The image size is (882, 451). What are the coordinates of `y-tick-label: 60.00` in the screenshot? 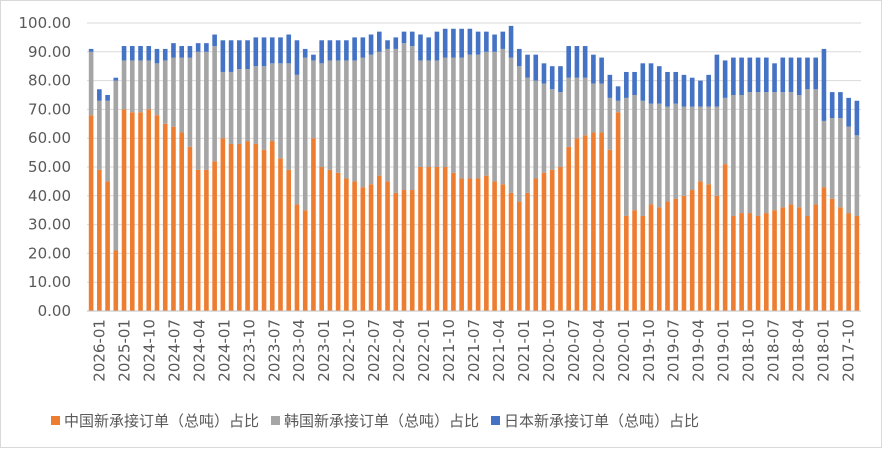 It's located at (49, 138).